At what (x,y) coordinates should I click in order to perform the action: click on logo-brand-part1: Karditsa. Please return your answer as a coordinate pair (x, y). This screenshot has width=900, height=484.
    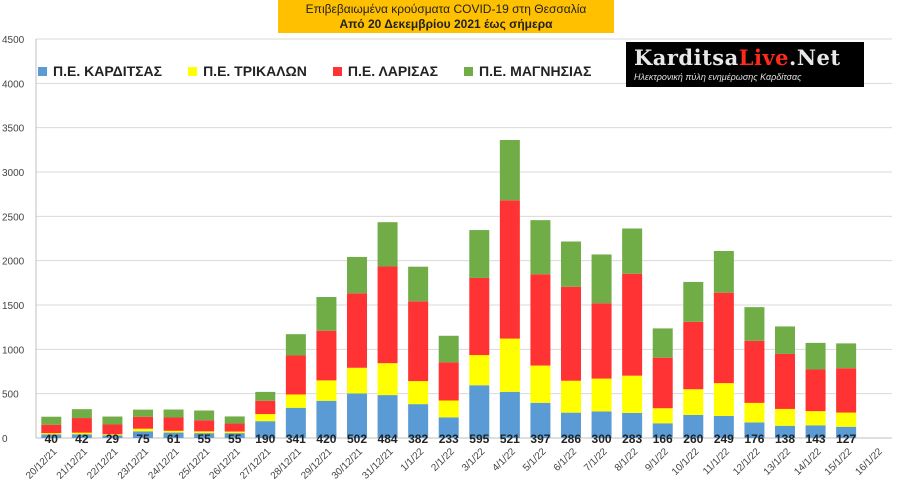
    Looking at the image, I should click on (686, 57).